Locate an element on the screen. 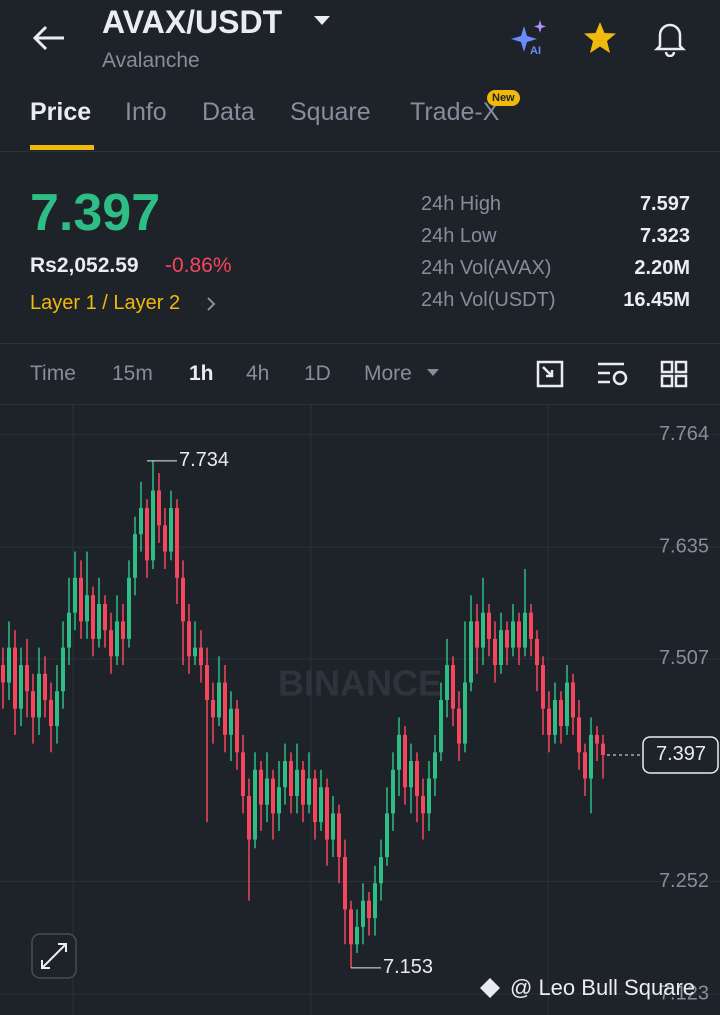 The image size is (720, 1015). layout-button is located at coordinates (675, 374).